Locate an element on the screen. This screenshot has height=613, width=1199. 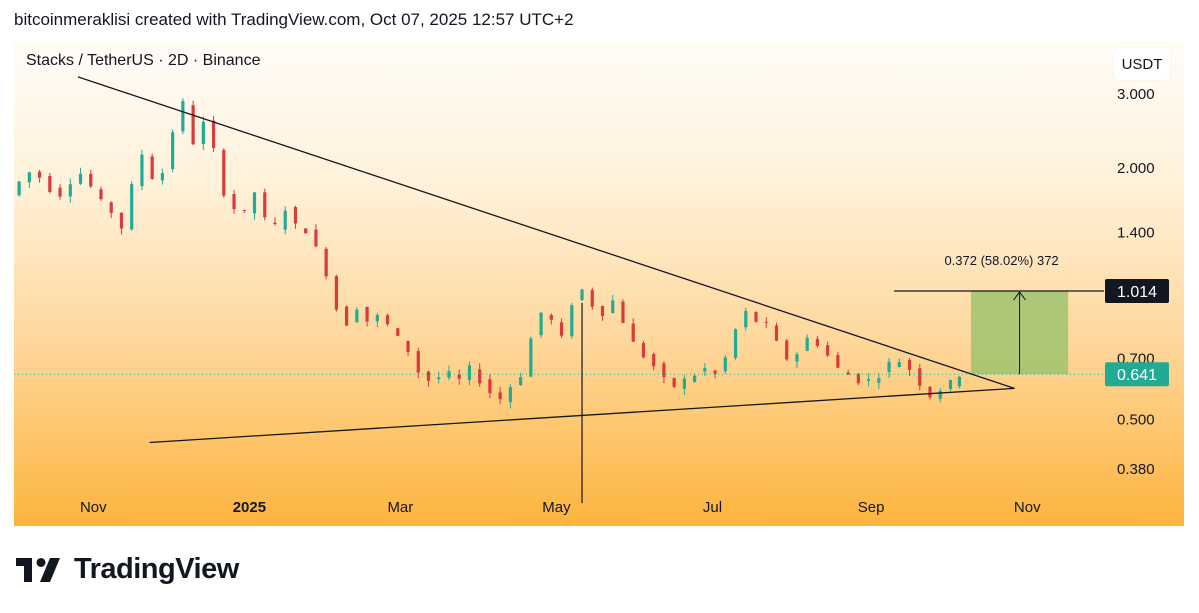
resistance-price-label: 1.014 is located at coordinates (1137, 292).